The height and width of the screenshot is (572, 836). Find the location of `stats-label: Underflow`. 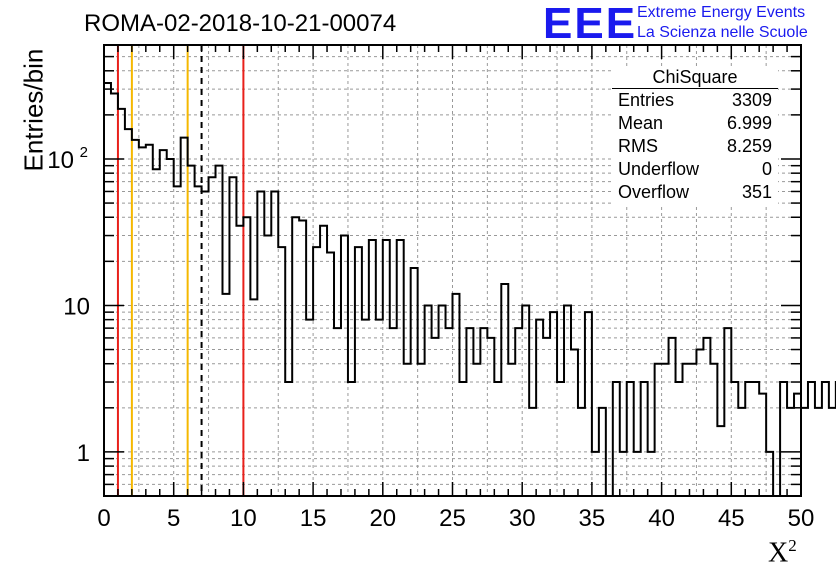

stats-label: Underflow is located at coordinates (659, 169).